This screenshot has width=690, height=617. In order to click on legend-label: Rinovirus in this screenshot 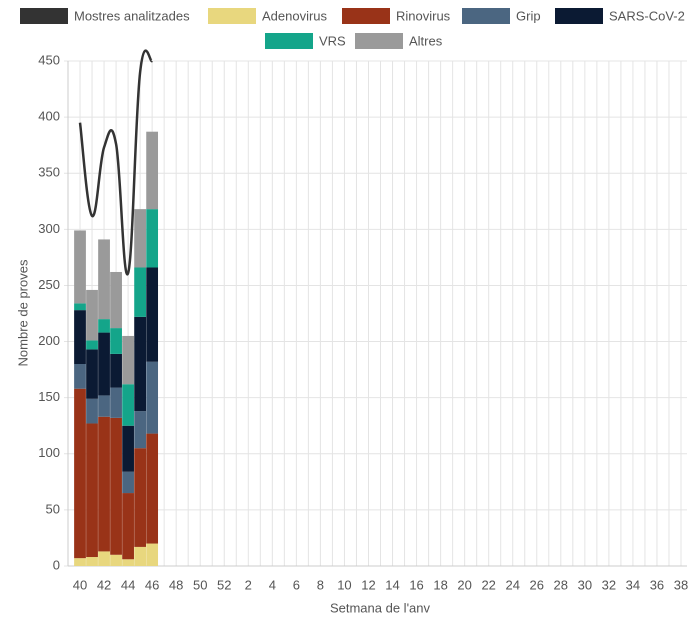, I will do `click(423, 15)`.